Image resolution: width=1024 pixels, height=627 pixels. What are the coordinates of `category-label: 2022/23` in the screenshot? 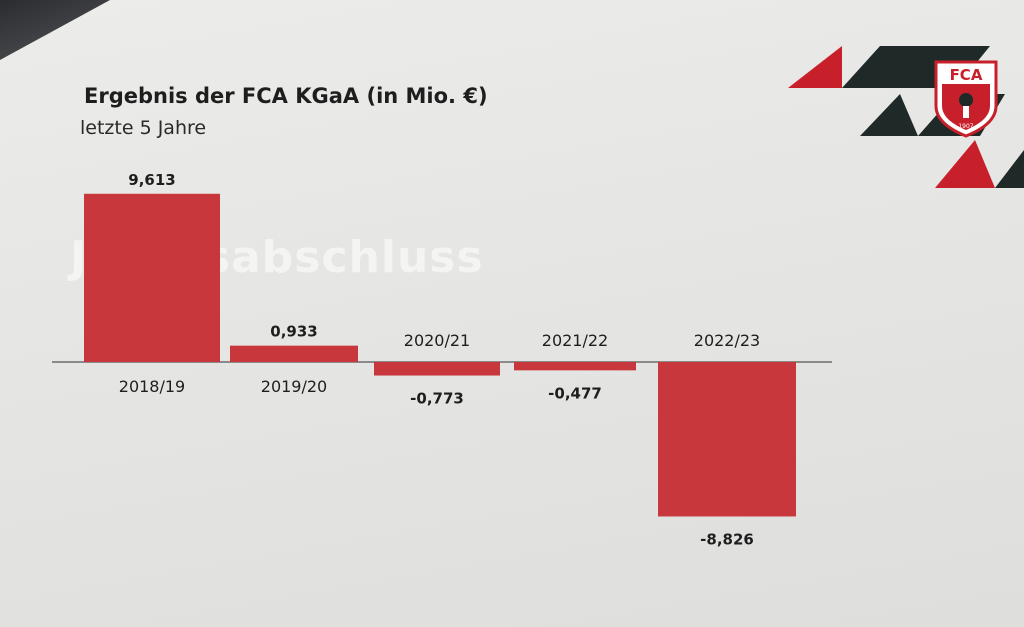 It's located at (727, 340).